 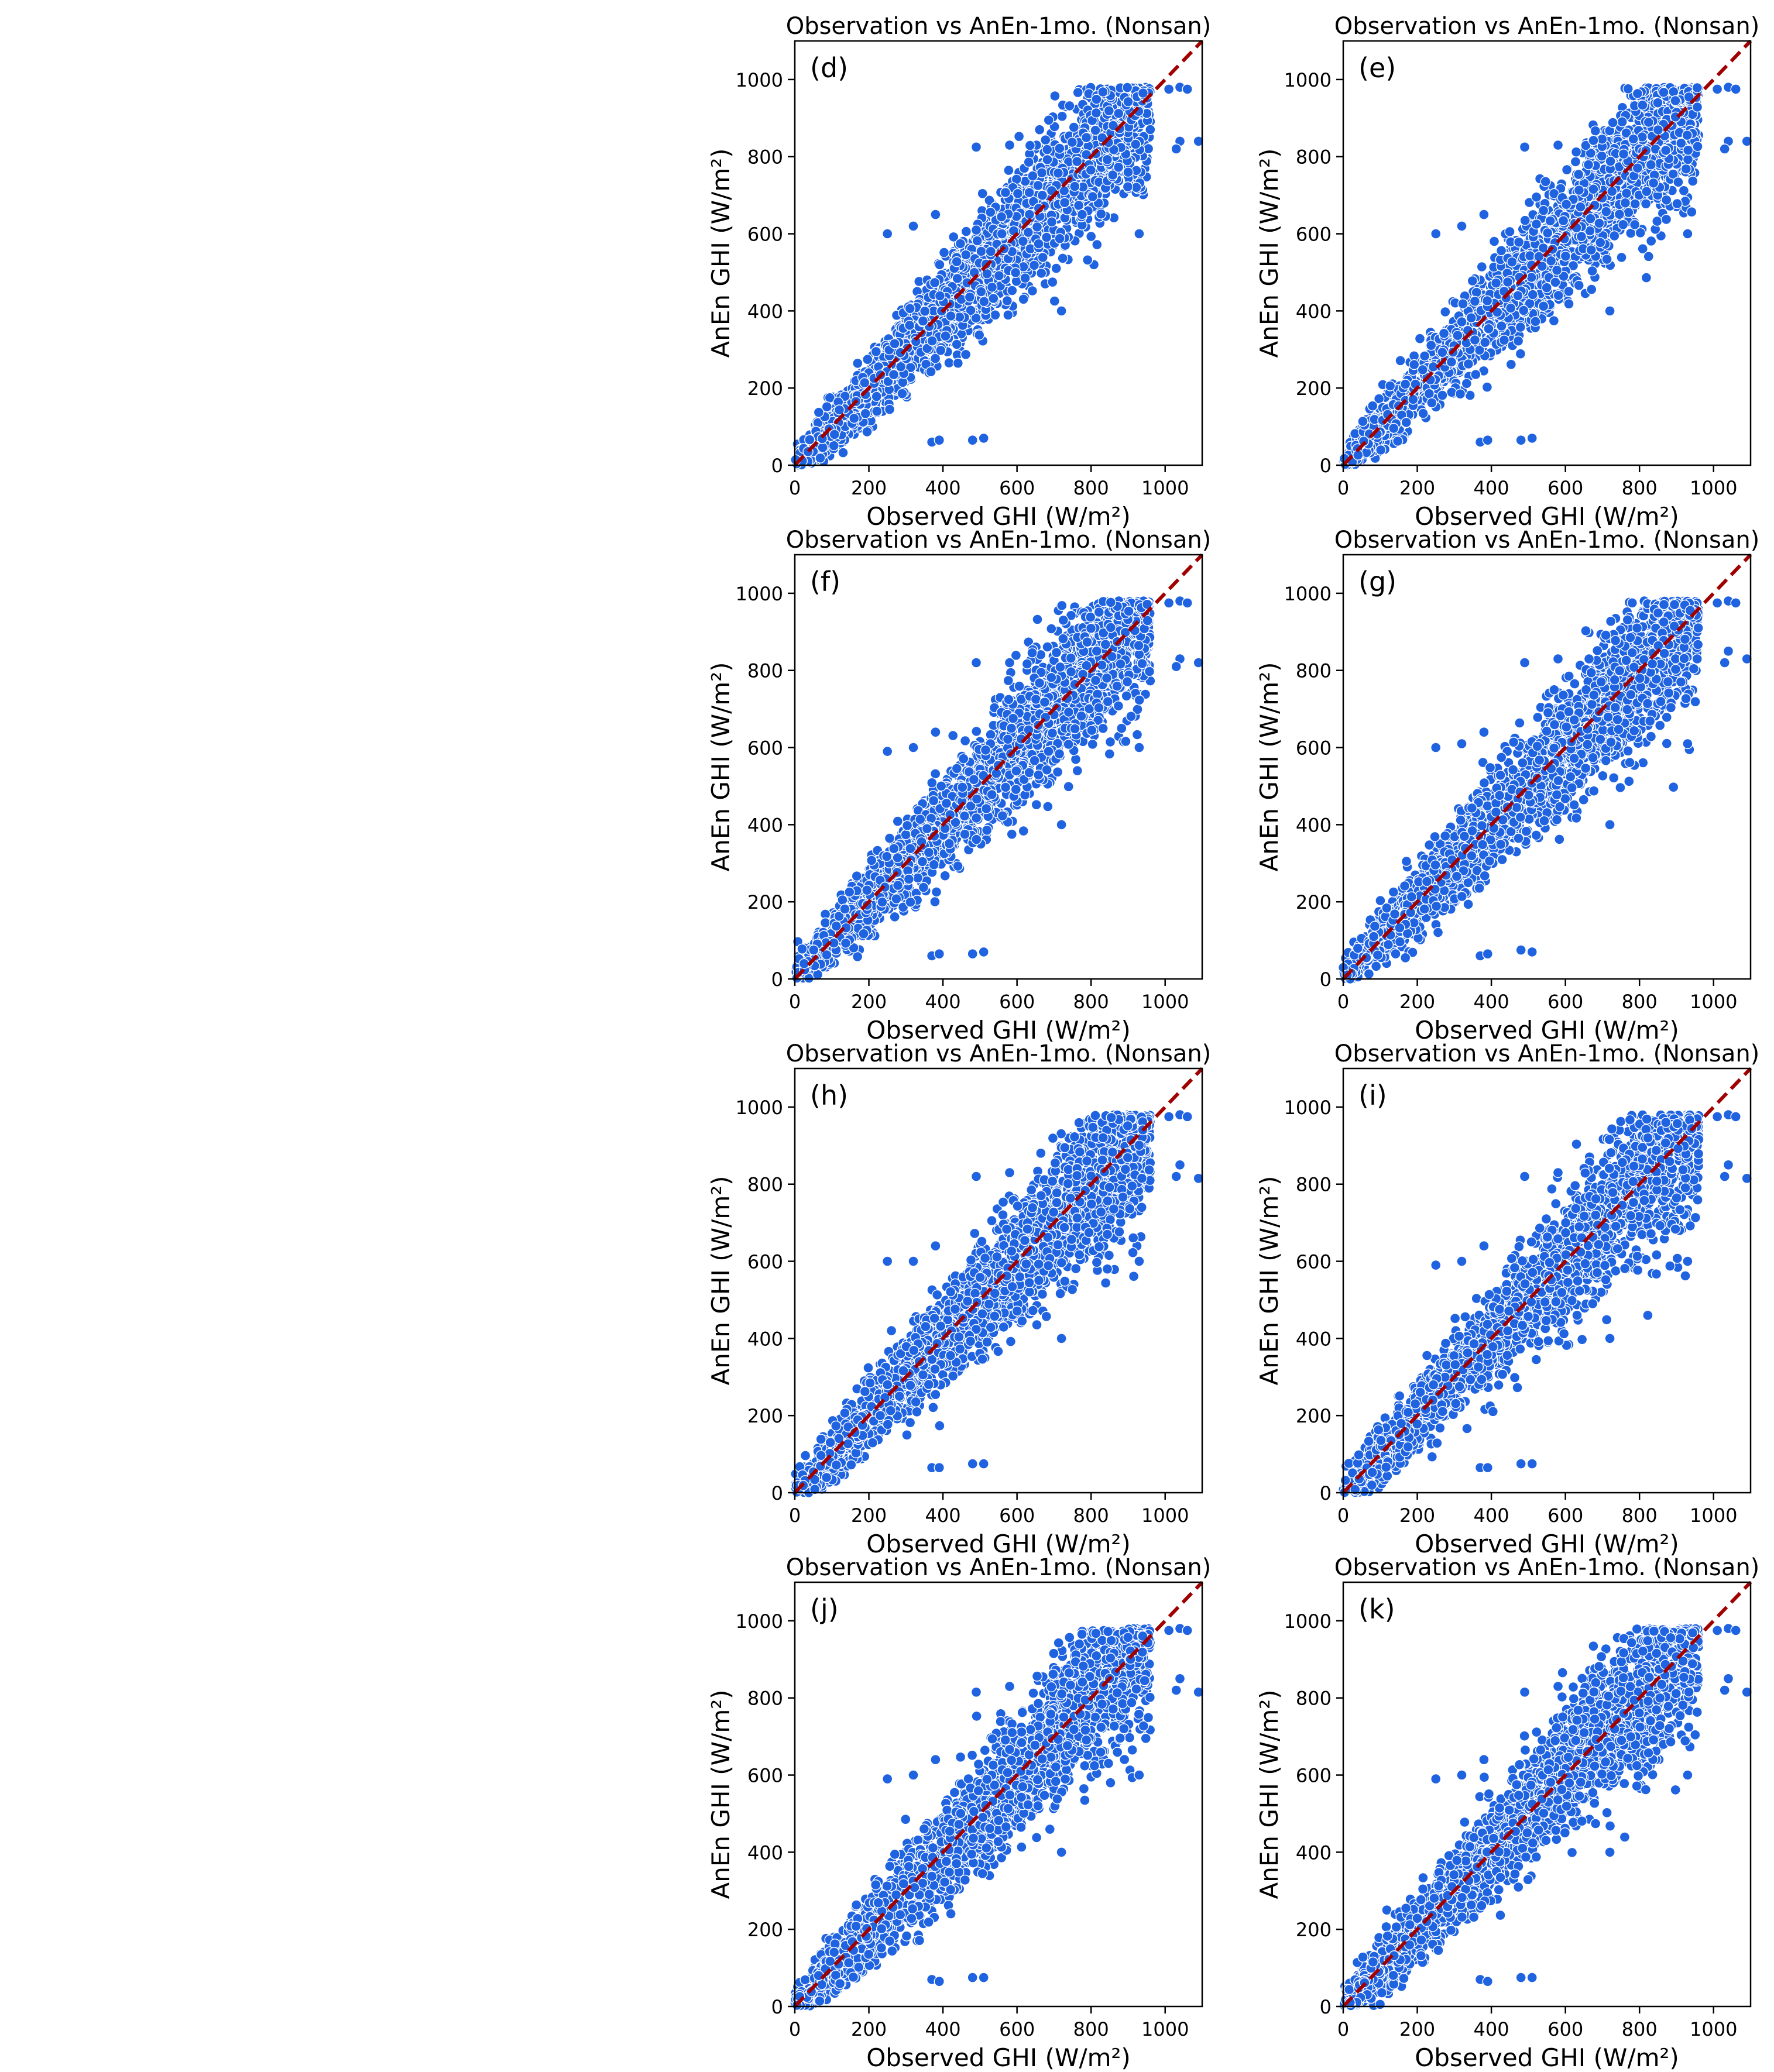 I want to click on x-tick-label: 800, so click(x=1091, y=488).